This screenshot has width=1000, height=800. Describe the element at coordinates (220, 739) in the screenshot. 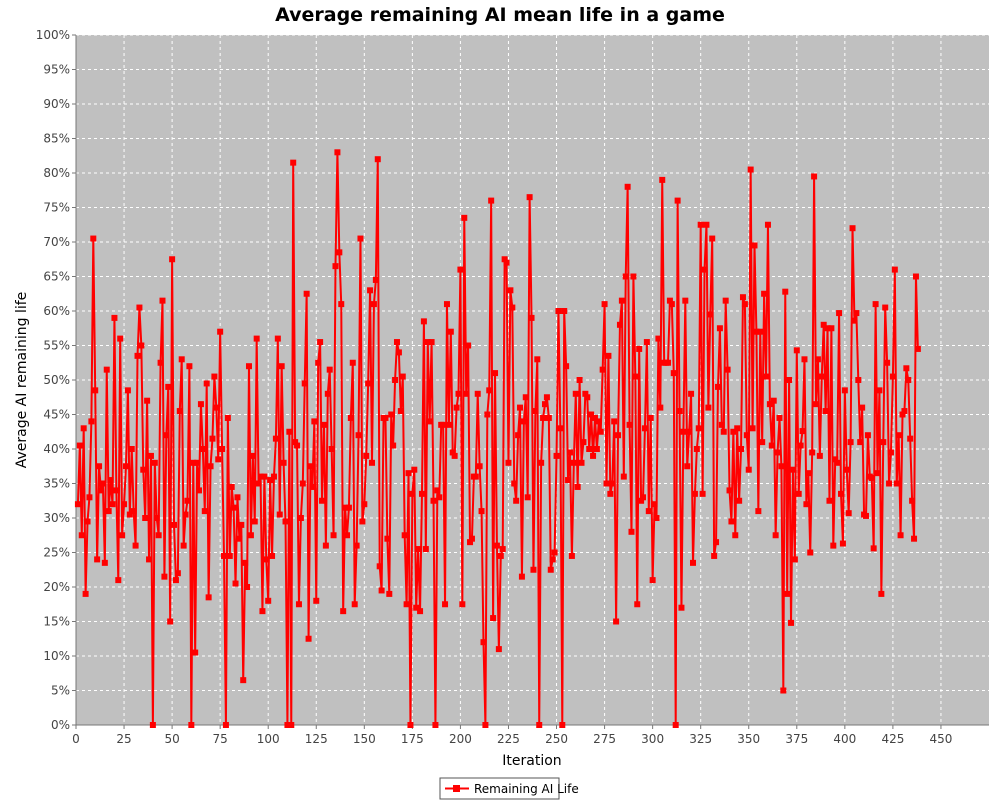

I see `x-tick-label: 75` at that location.